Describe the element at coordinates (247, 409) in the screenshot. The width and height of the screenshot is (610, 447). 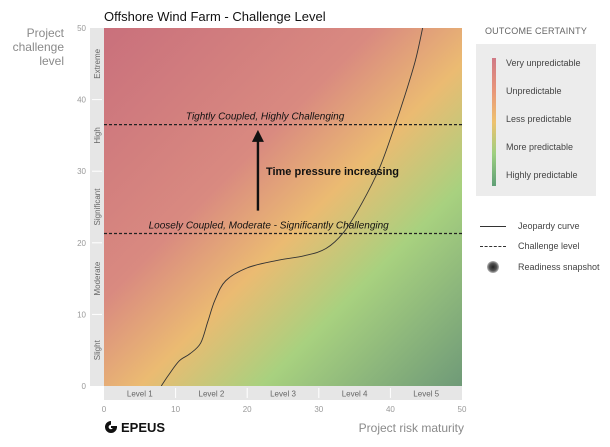
I see `x-tick-label: 20` at that location.